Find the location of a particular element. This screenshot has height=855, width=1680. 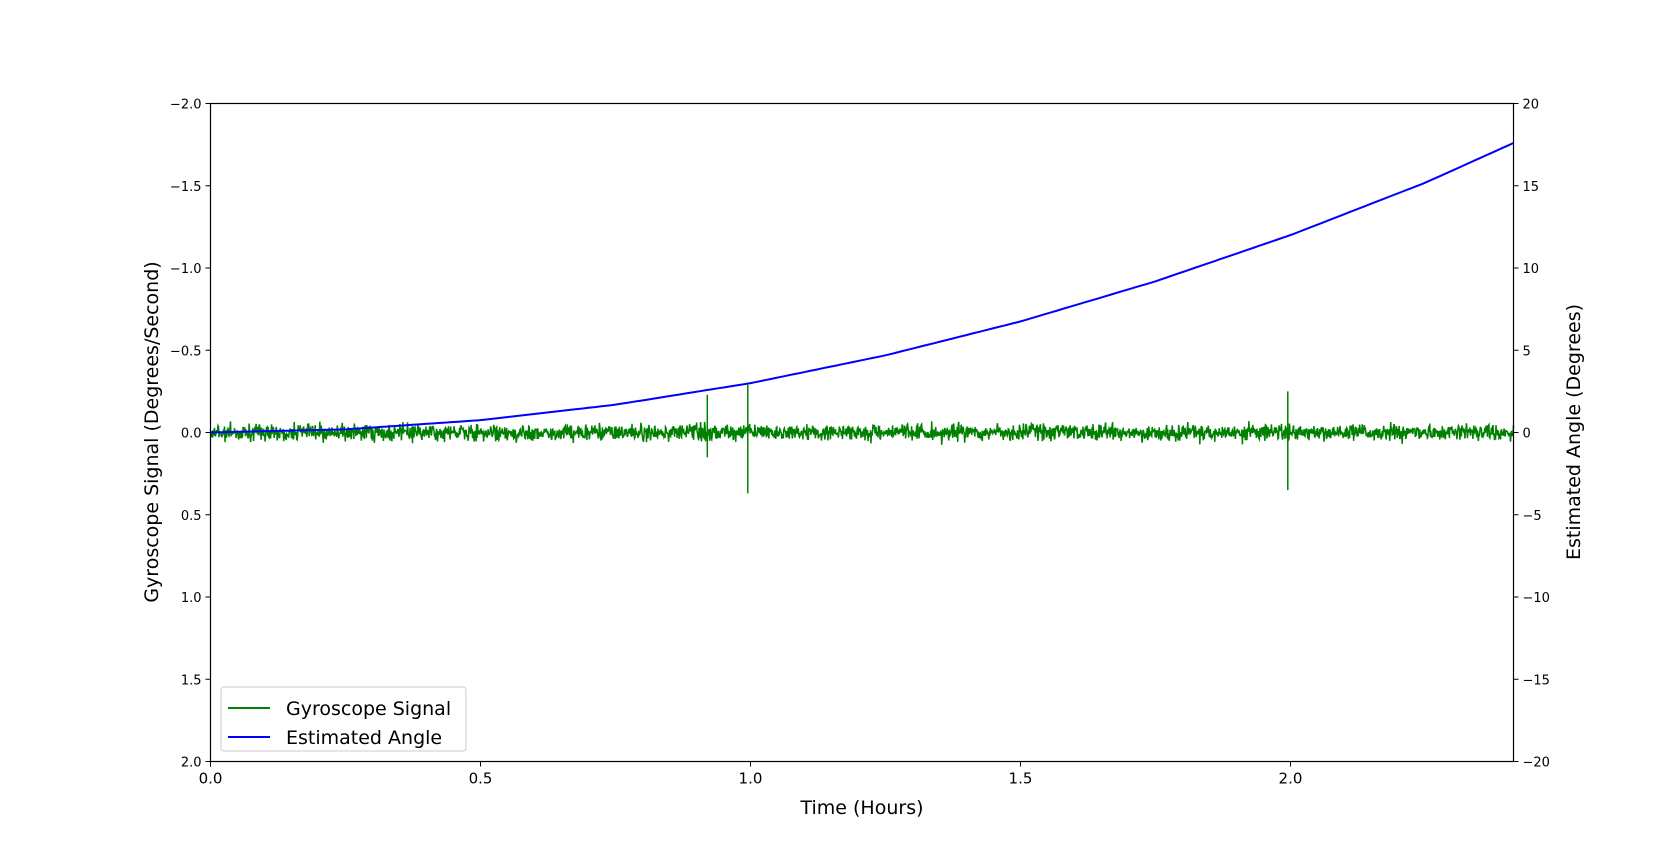

left-y-axis-ticks: −2.0 −1.5 −1.0 −0.5 0.0 0.5 1.0 1.5 2.0 is located at coordinates (190, 434).